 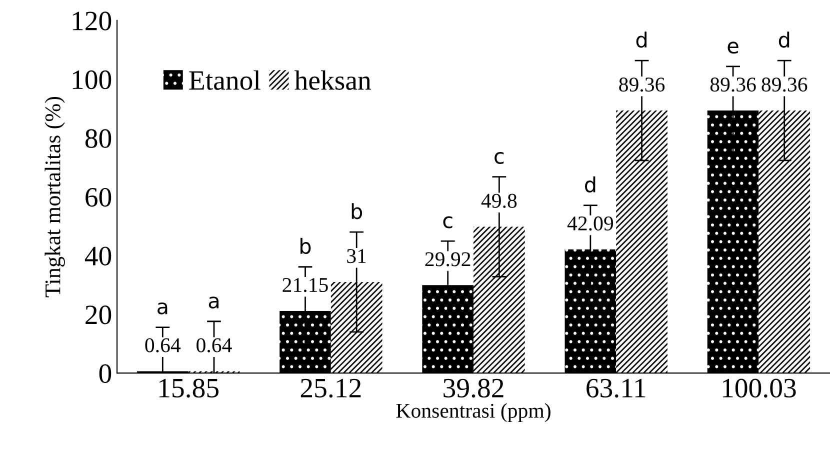 What do you see at coordinates (105, 374) in the screenshot?
I see `y-tick-label: 0` at bounding box center [105, 374].